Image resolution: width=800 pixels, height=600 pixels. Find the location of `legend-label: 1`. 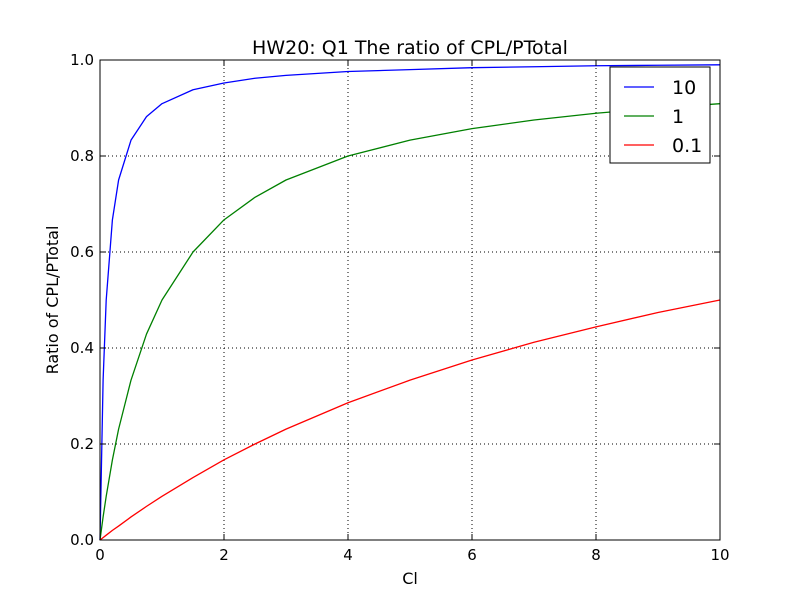

legend-label: 1 is located at coordinates (678, 117).